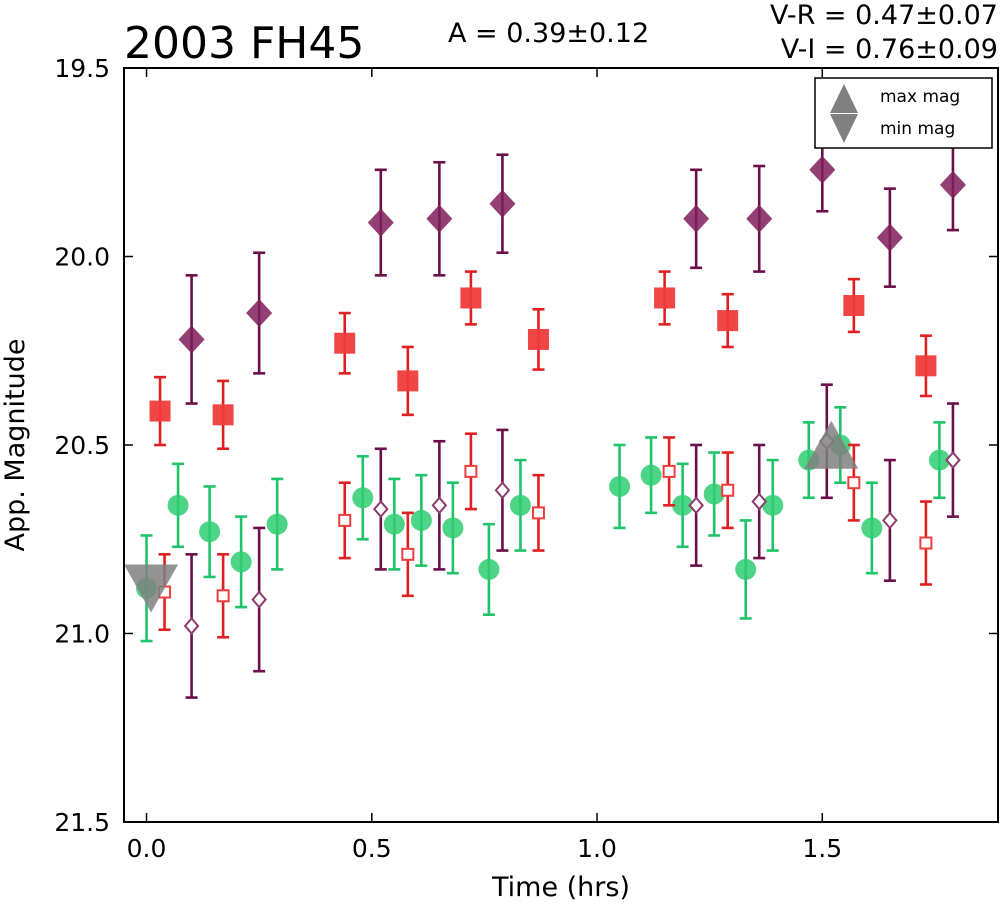  What do you see at coordinates (82, 634) in the screenshot?
I see `y-tick-label: 21.0` at bounding box center [82, 634].